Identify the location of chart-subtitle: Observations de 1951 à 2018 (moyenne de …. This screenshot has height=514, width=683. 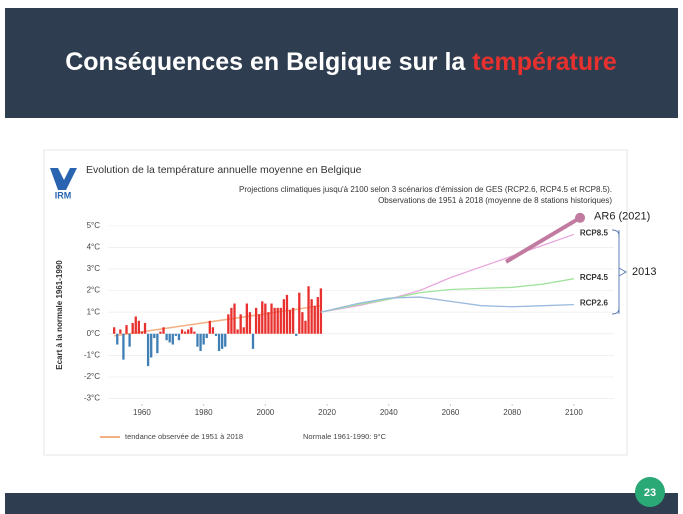
(495, 200).